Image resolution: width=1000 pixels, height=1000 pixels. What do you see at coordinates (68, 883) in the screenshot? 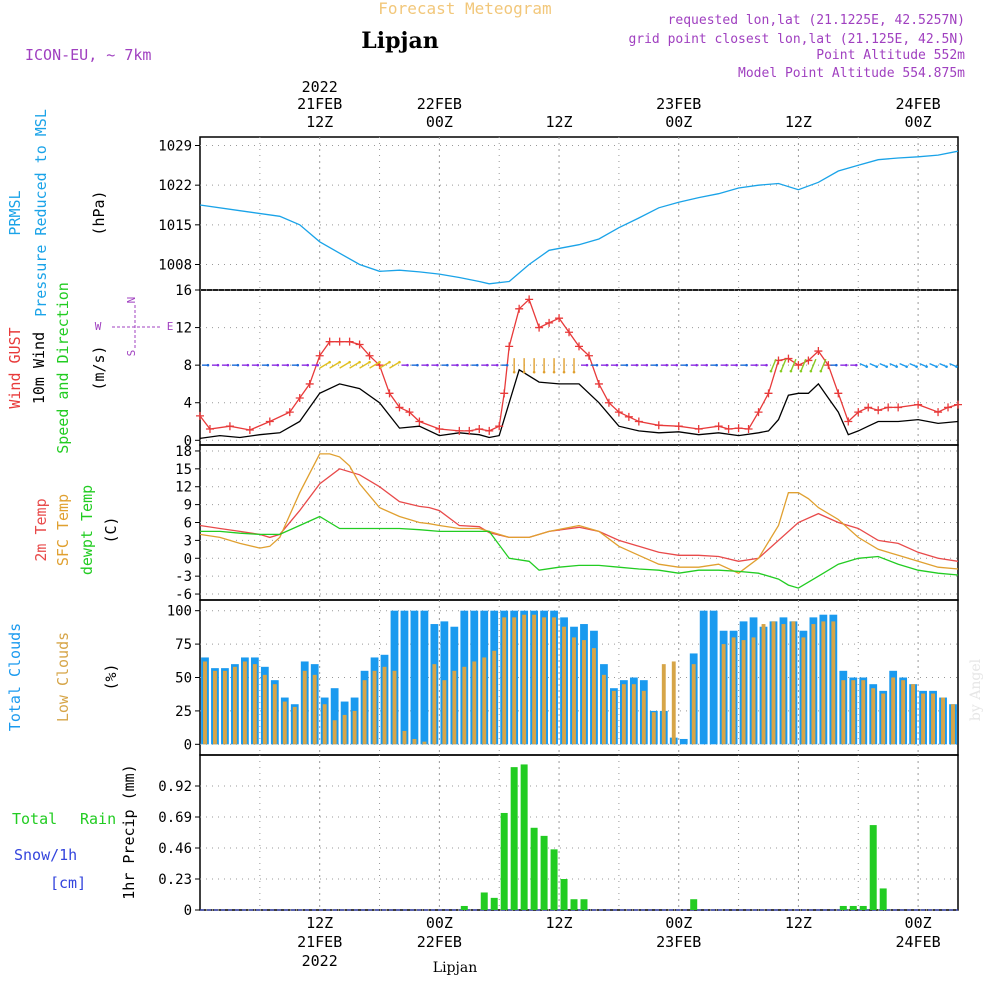
I see `precip-snow-unit: [cm]` at bounding box center [68, 883].